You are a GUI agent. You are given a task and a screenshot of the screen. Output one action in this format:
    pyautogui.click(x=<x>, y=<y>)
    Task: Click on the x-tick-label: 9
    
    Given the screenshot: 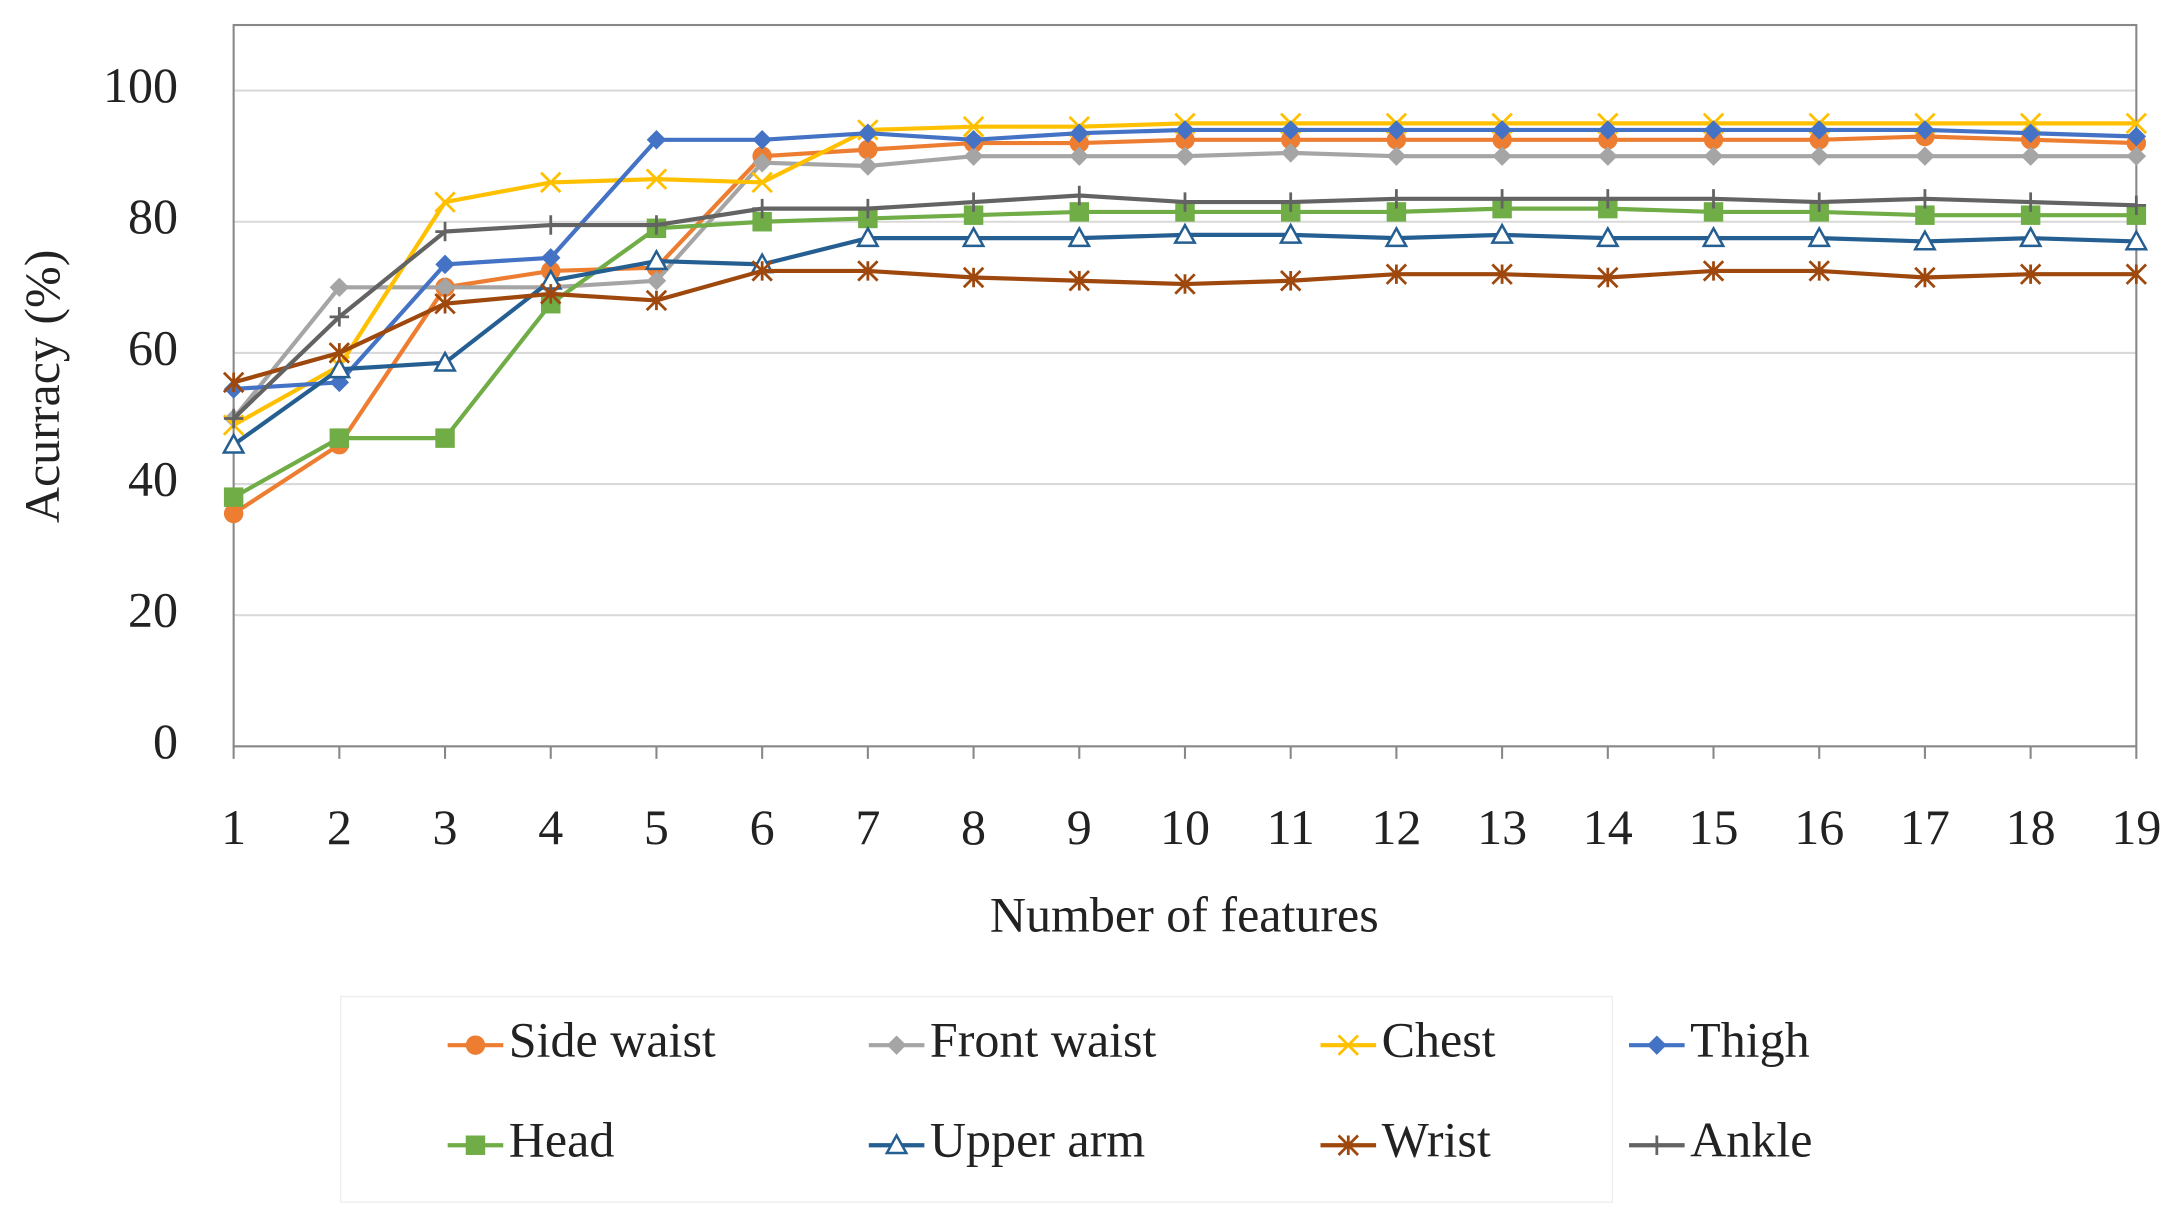 What is the action you would take?
    pyautogui.click(x=1079, y=827)
    